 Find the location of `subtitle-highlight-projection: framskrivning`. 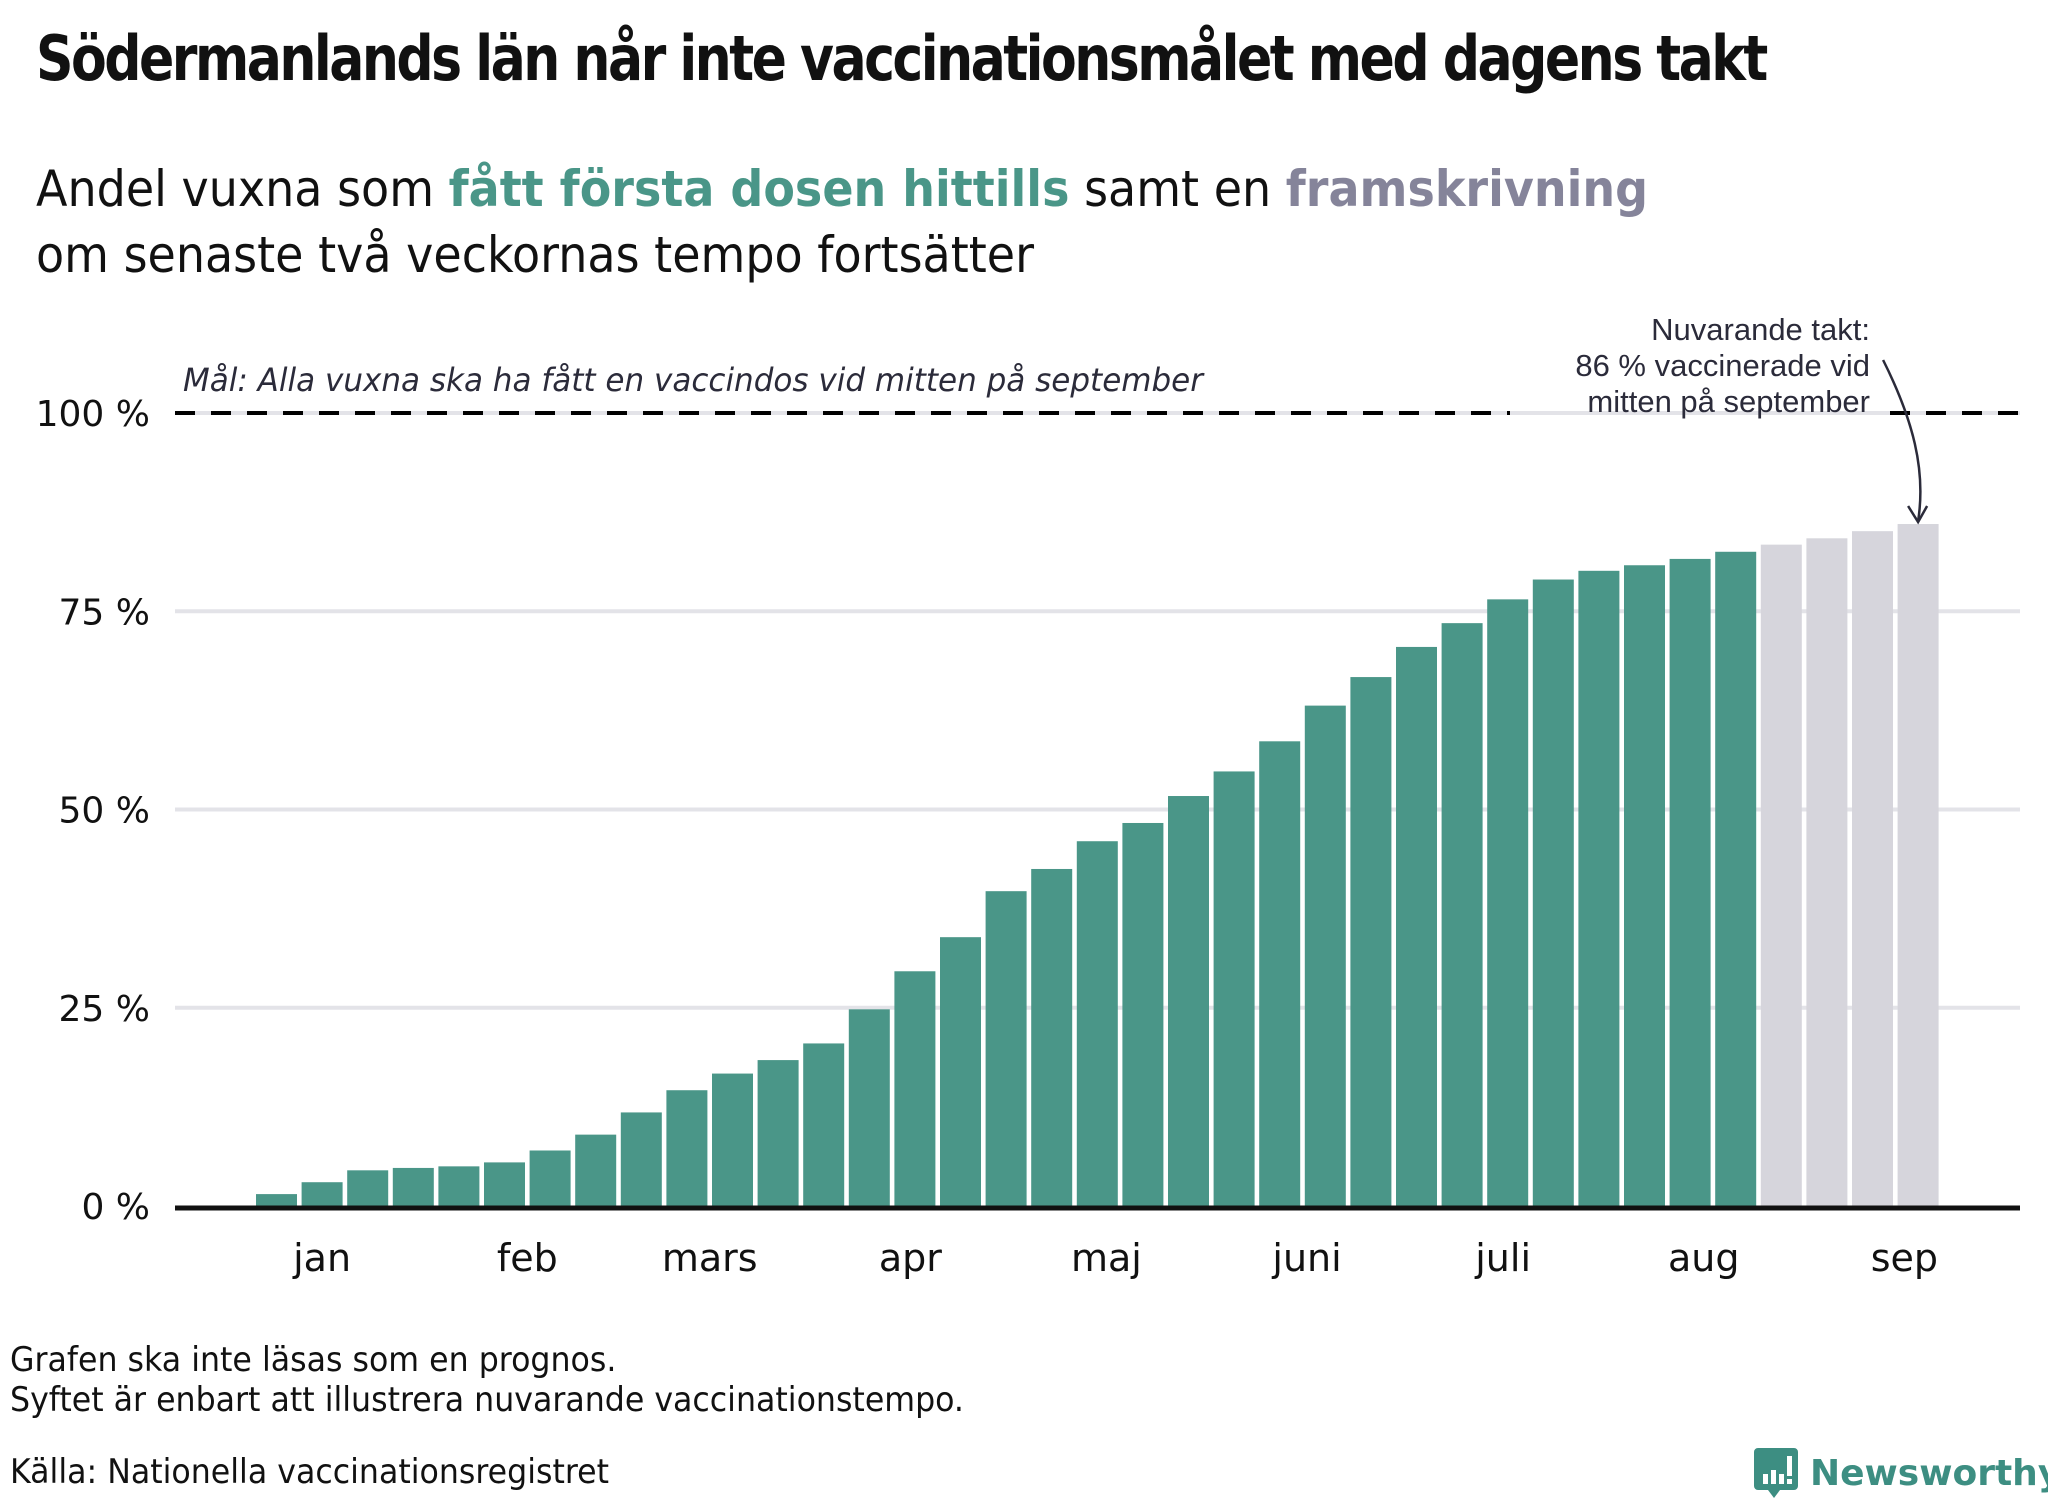

subtitle-highlight-projection: framskrivning is located at coordinates (1467, 189).